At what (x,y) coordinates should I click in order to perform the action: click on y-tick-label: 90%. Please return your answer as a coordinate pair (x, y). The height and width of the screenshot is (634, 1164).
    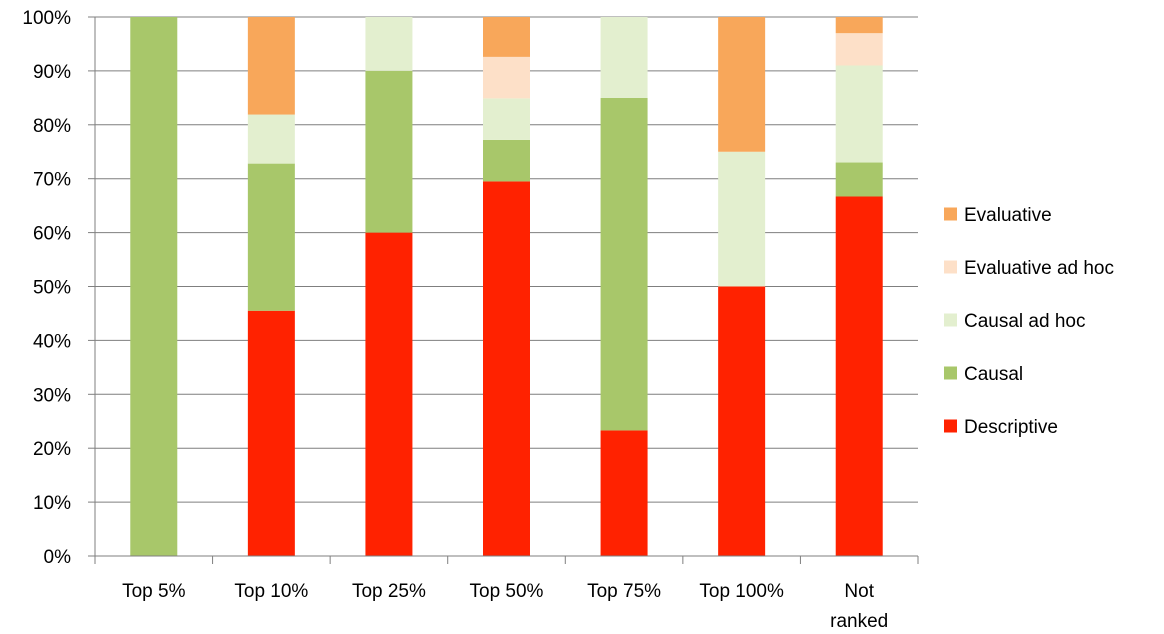
    Looking at the image, I should click on (52, 72).